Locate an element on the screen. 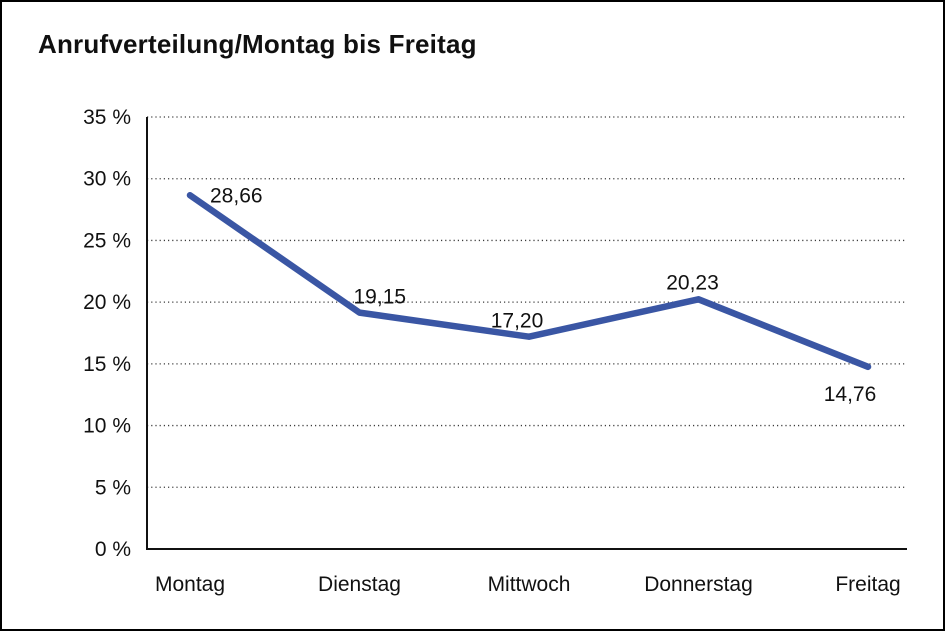 This screenshot has height=631, width=945. data-point-label: 20,23 is located at coordinates (692, 282).